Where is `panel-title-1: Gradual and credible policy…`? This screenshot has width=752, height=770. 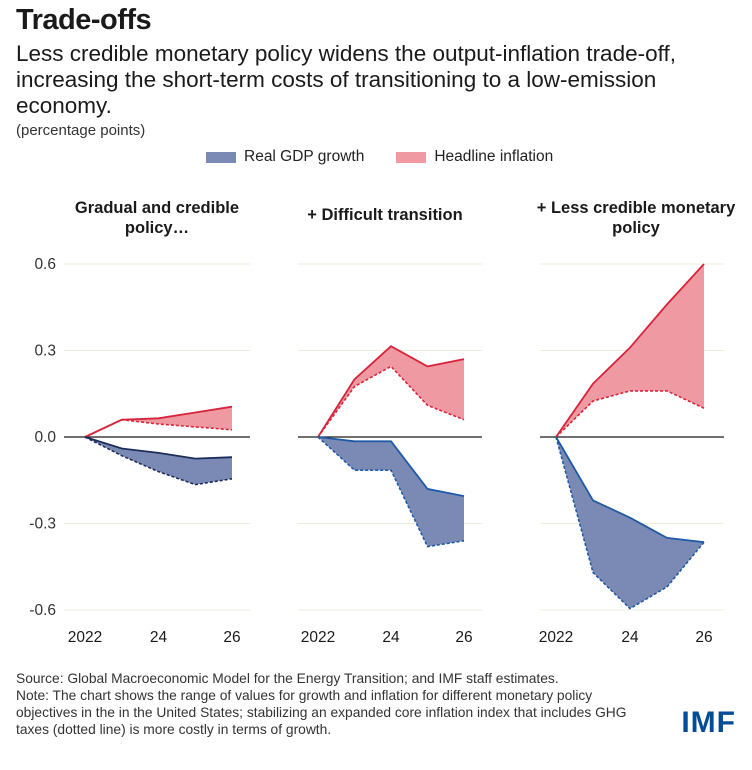
panel-title-1: Gradual and credible policy… is located at coordinates (157, 218).